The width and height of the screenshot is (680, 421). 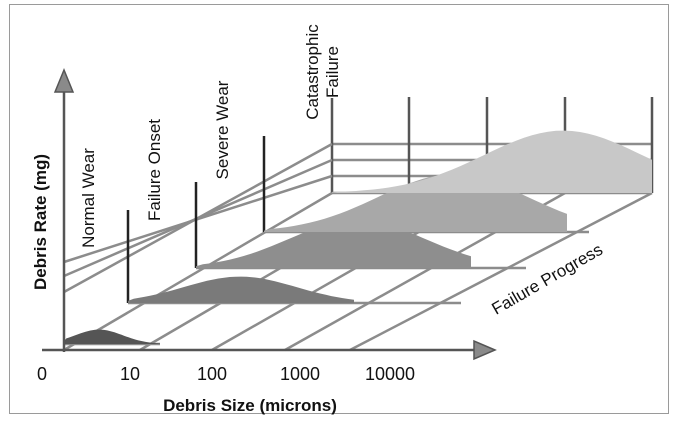 What do you see at coordinates (198, 219) in the screenshot?
I see `side-wall-gridline` at bounding box center [198, 219].